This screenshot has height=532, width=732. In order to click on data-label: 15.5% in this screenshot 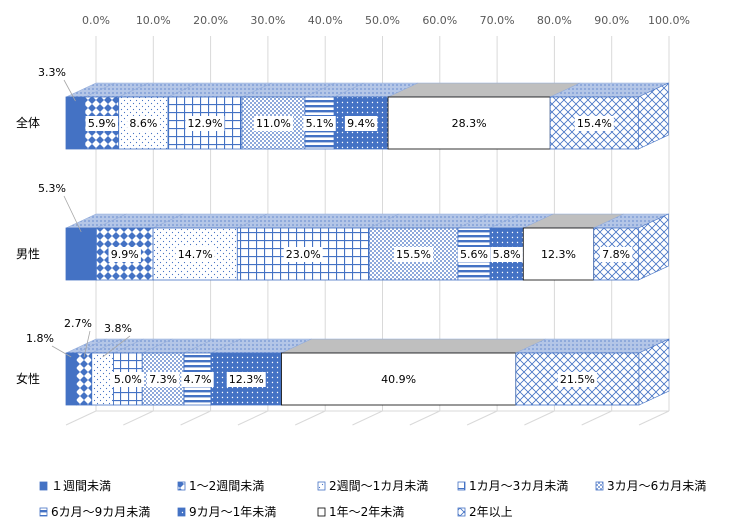, I will do `click(413, 254)`.